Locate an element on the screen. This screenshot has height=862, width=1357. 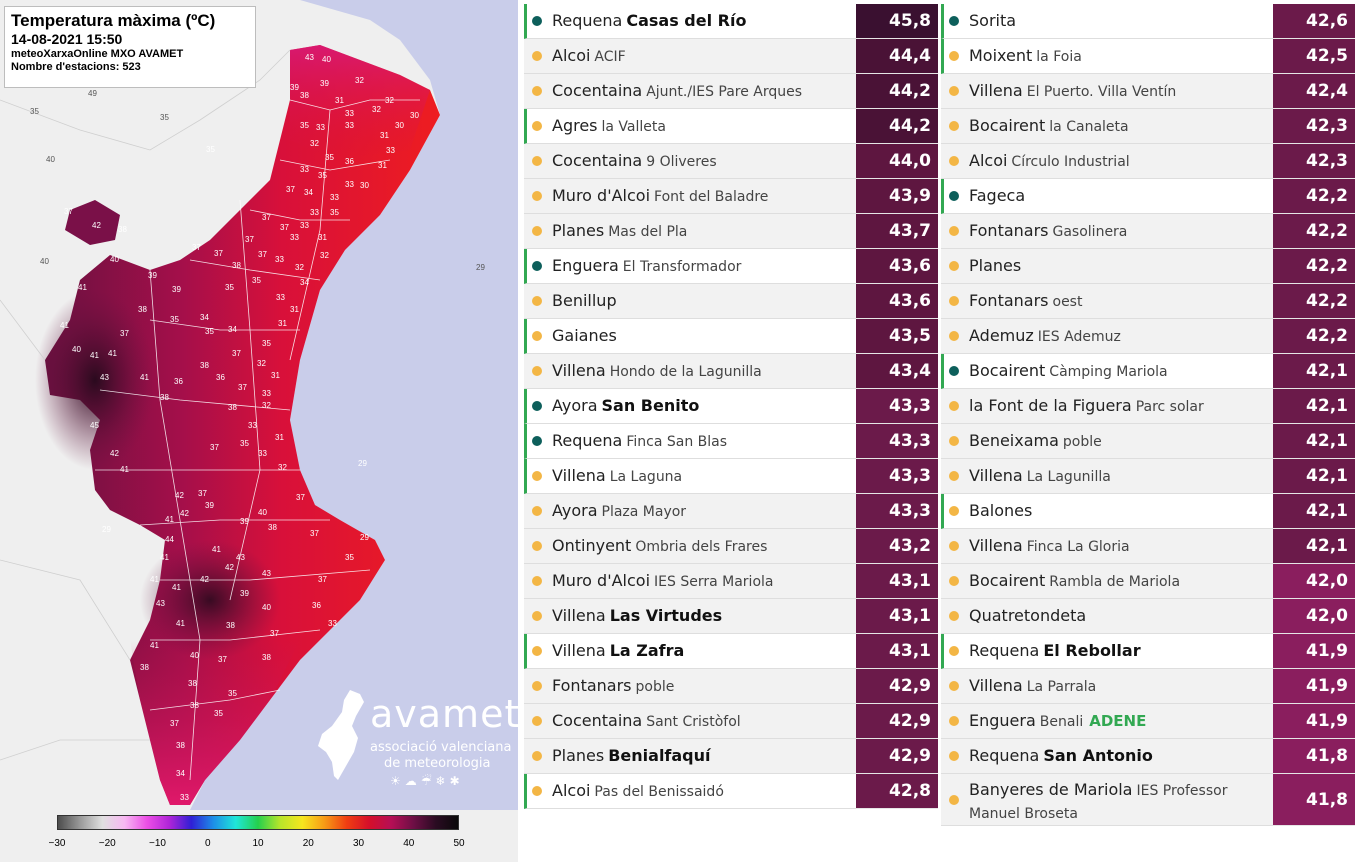
station-value-label: 34 is located at coordinates (232, 329).